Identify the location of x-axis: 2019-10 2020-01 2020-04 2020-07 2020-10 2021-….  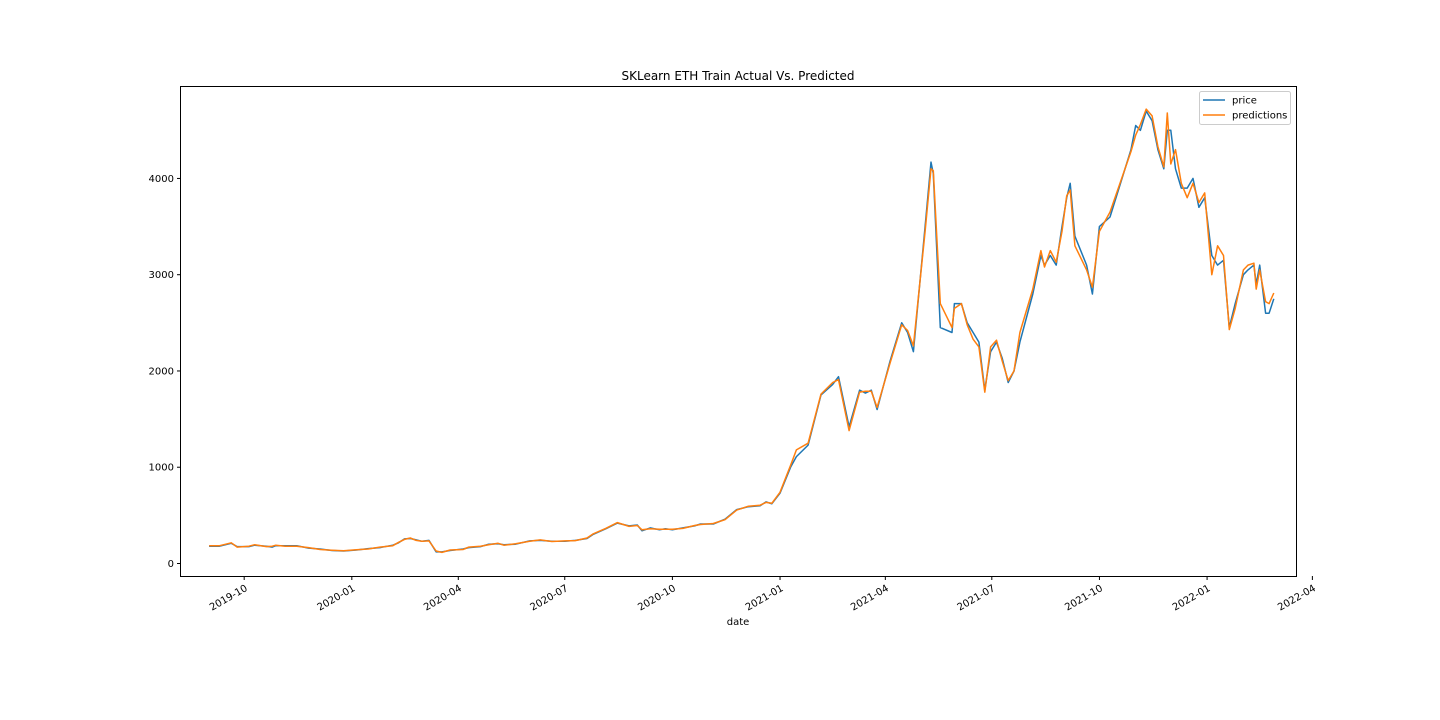
(763, 594).